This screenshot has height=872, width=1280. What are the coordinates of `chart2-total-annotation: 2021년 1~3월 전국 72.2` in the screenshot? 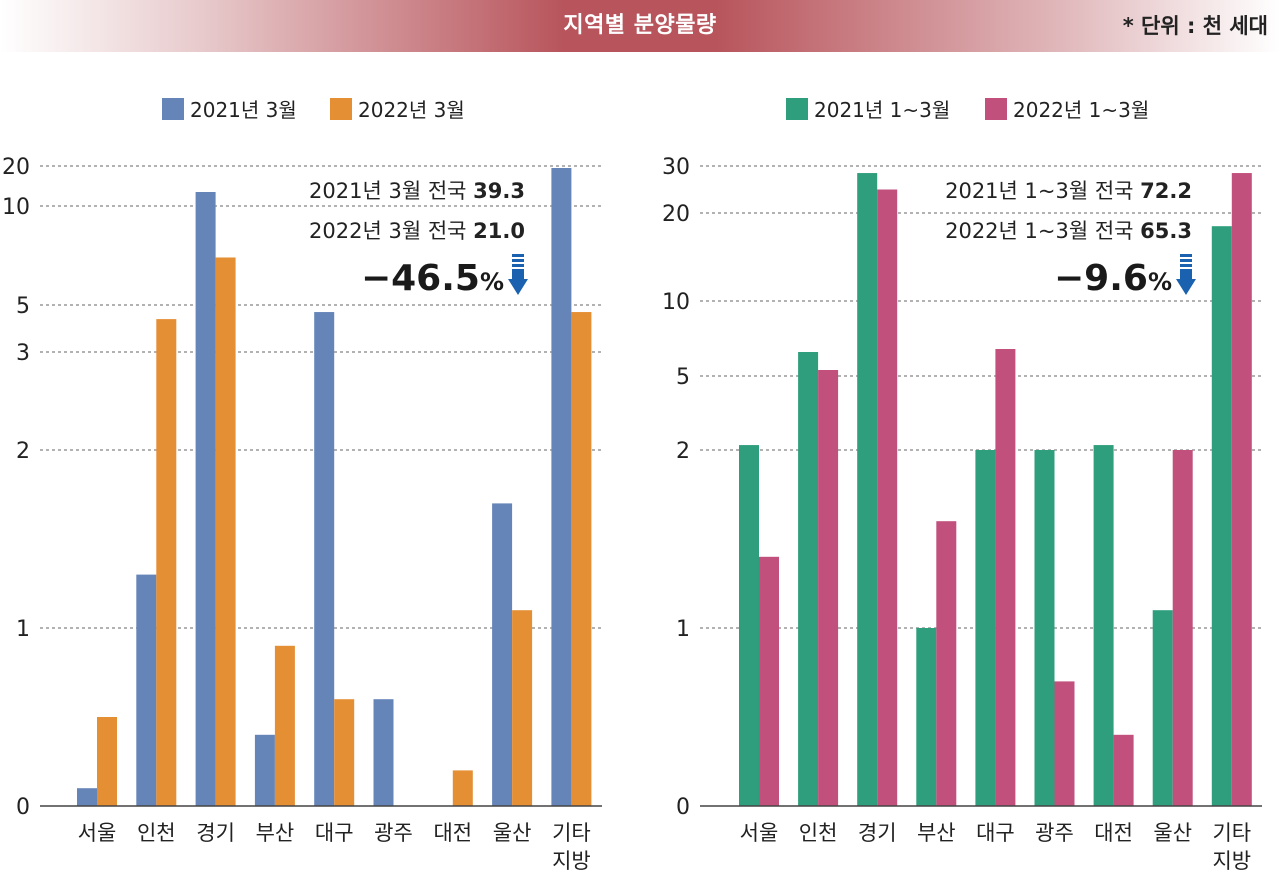 It's located at (1068, 191).